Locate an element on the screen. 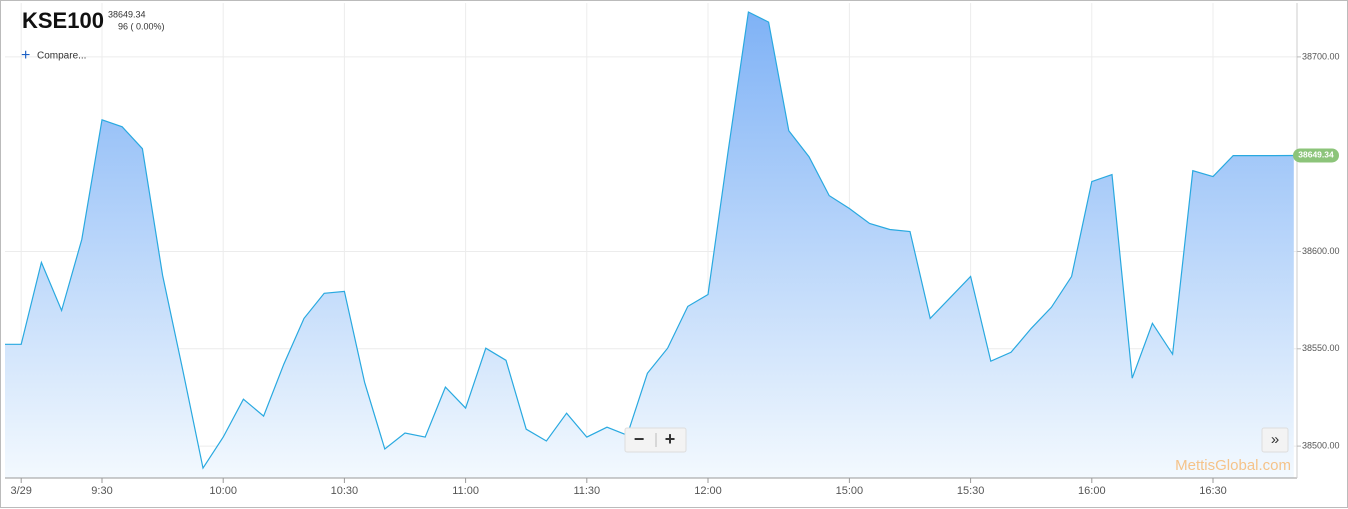 The image size is (1348, 509). price: 38649.34 is located at coordinates (127, 14).